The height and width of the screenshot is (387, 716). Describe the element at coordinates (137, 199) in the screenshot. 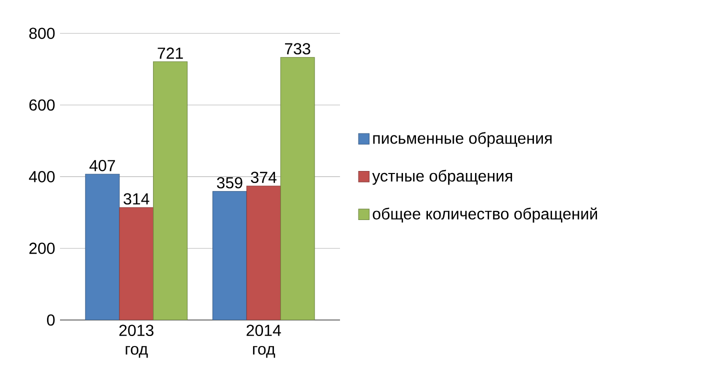

I see `data-label: 314` at that location.